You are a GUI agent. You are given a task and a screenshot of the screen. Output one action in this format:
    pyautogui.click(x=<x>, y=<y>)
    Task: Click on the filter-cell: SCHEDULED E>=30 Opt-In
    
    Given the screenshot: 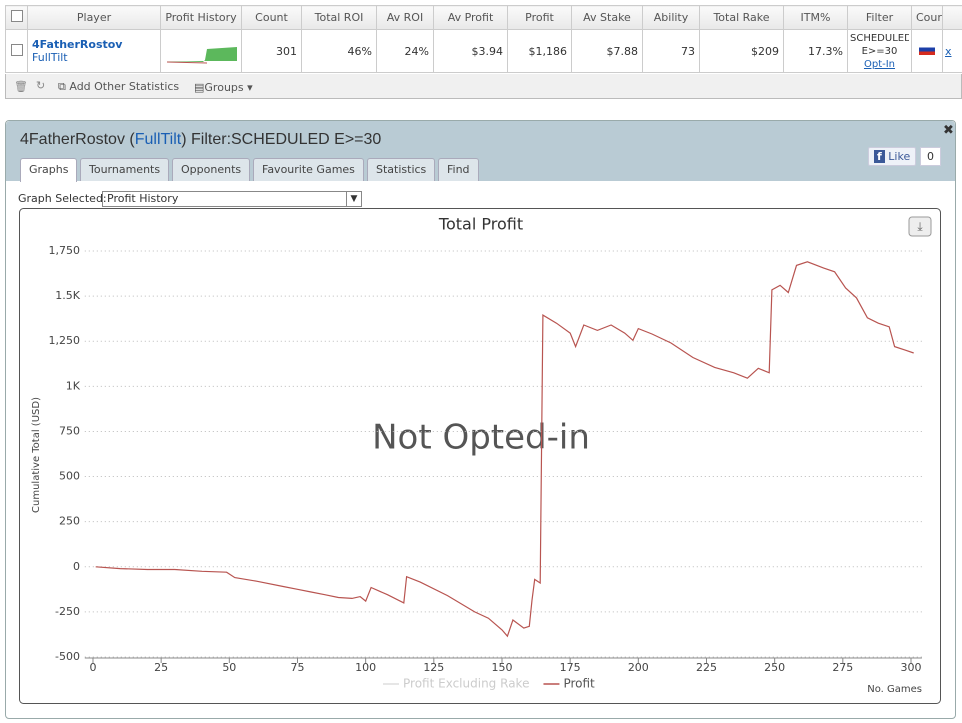 What is the action you would take?
    pyautogui.click(x=879, y=51)
    